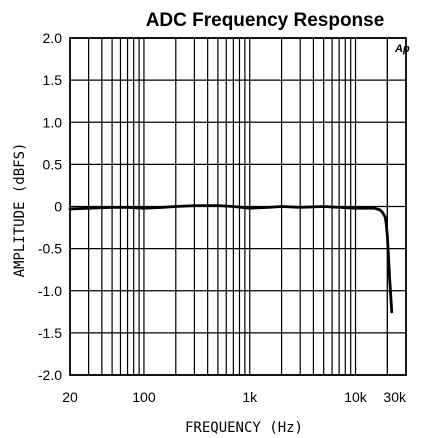  I want to click on y-tick-label: 0.5, so click(53, 164).